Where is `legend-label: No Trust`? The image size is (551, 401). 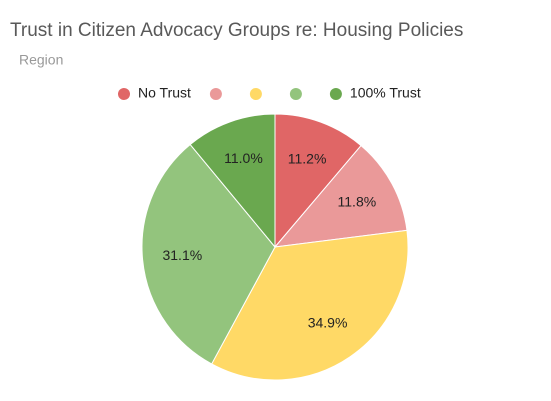
legend-label: No Trust is located at coordinates (164, 93).